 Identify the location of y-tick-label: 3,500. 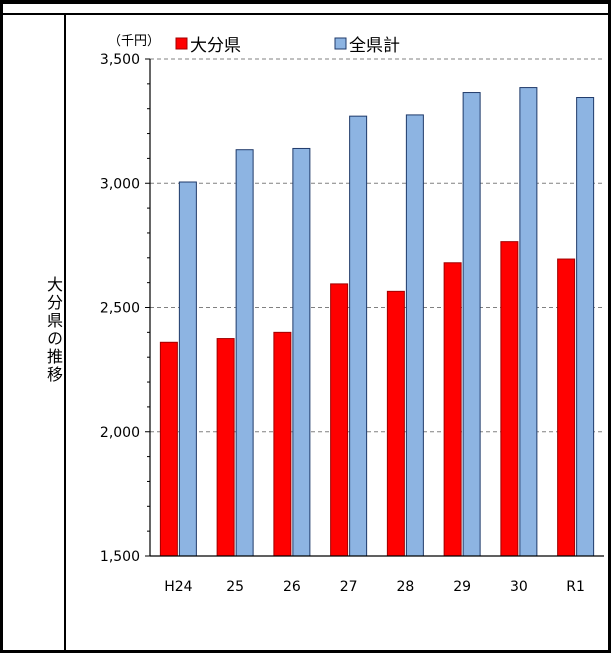
(120, 60).